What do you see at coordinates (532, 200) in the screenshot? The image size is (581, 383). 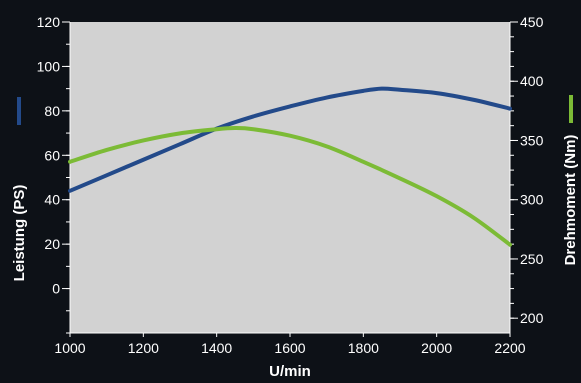 I see `right-tick-label: 300` at bounding box center [532, 200].